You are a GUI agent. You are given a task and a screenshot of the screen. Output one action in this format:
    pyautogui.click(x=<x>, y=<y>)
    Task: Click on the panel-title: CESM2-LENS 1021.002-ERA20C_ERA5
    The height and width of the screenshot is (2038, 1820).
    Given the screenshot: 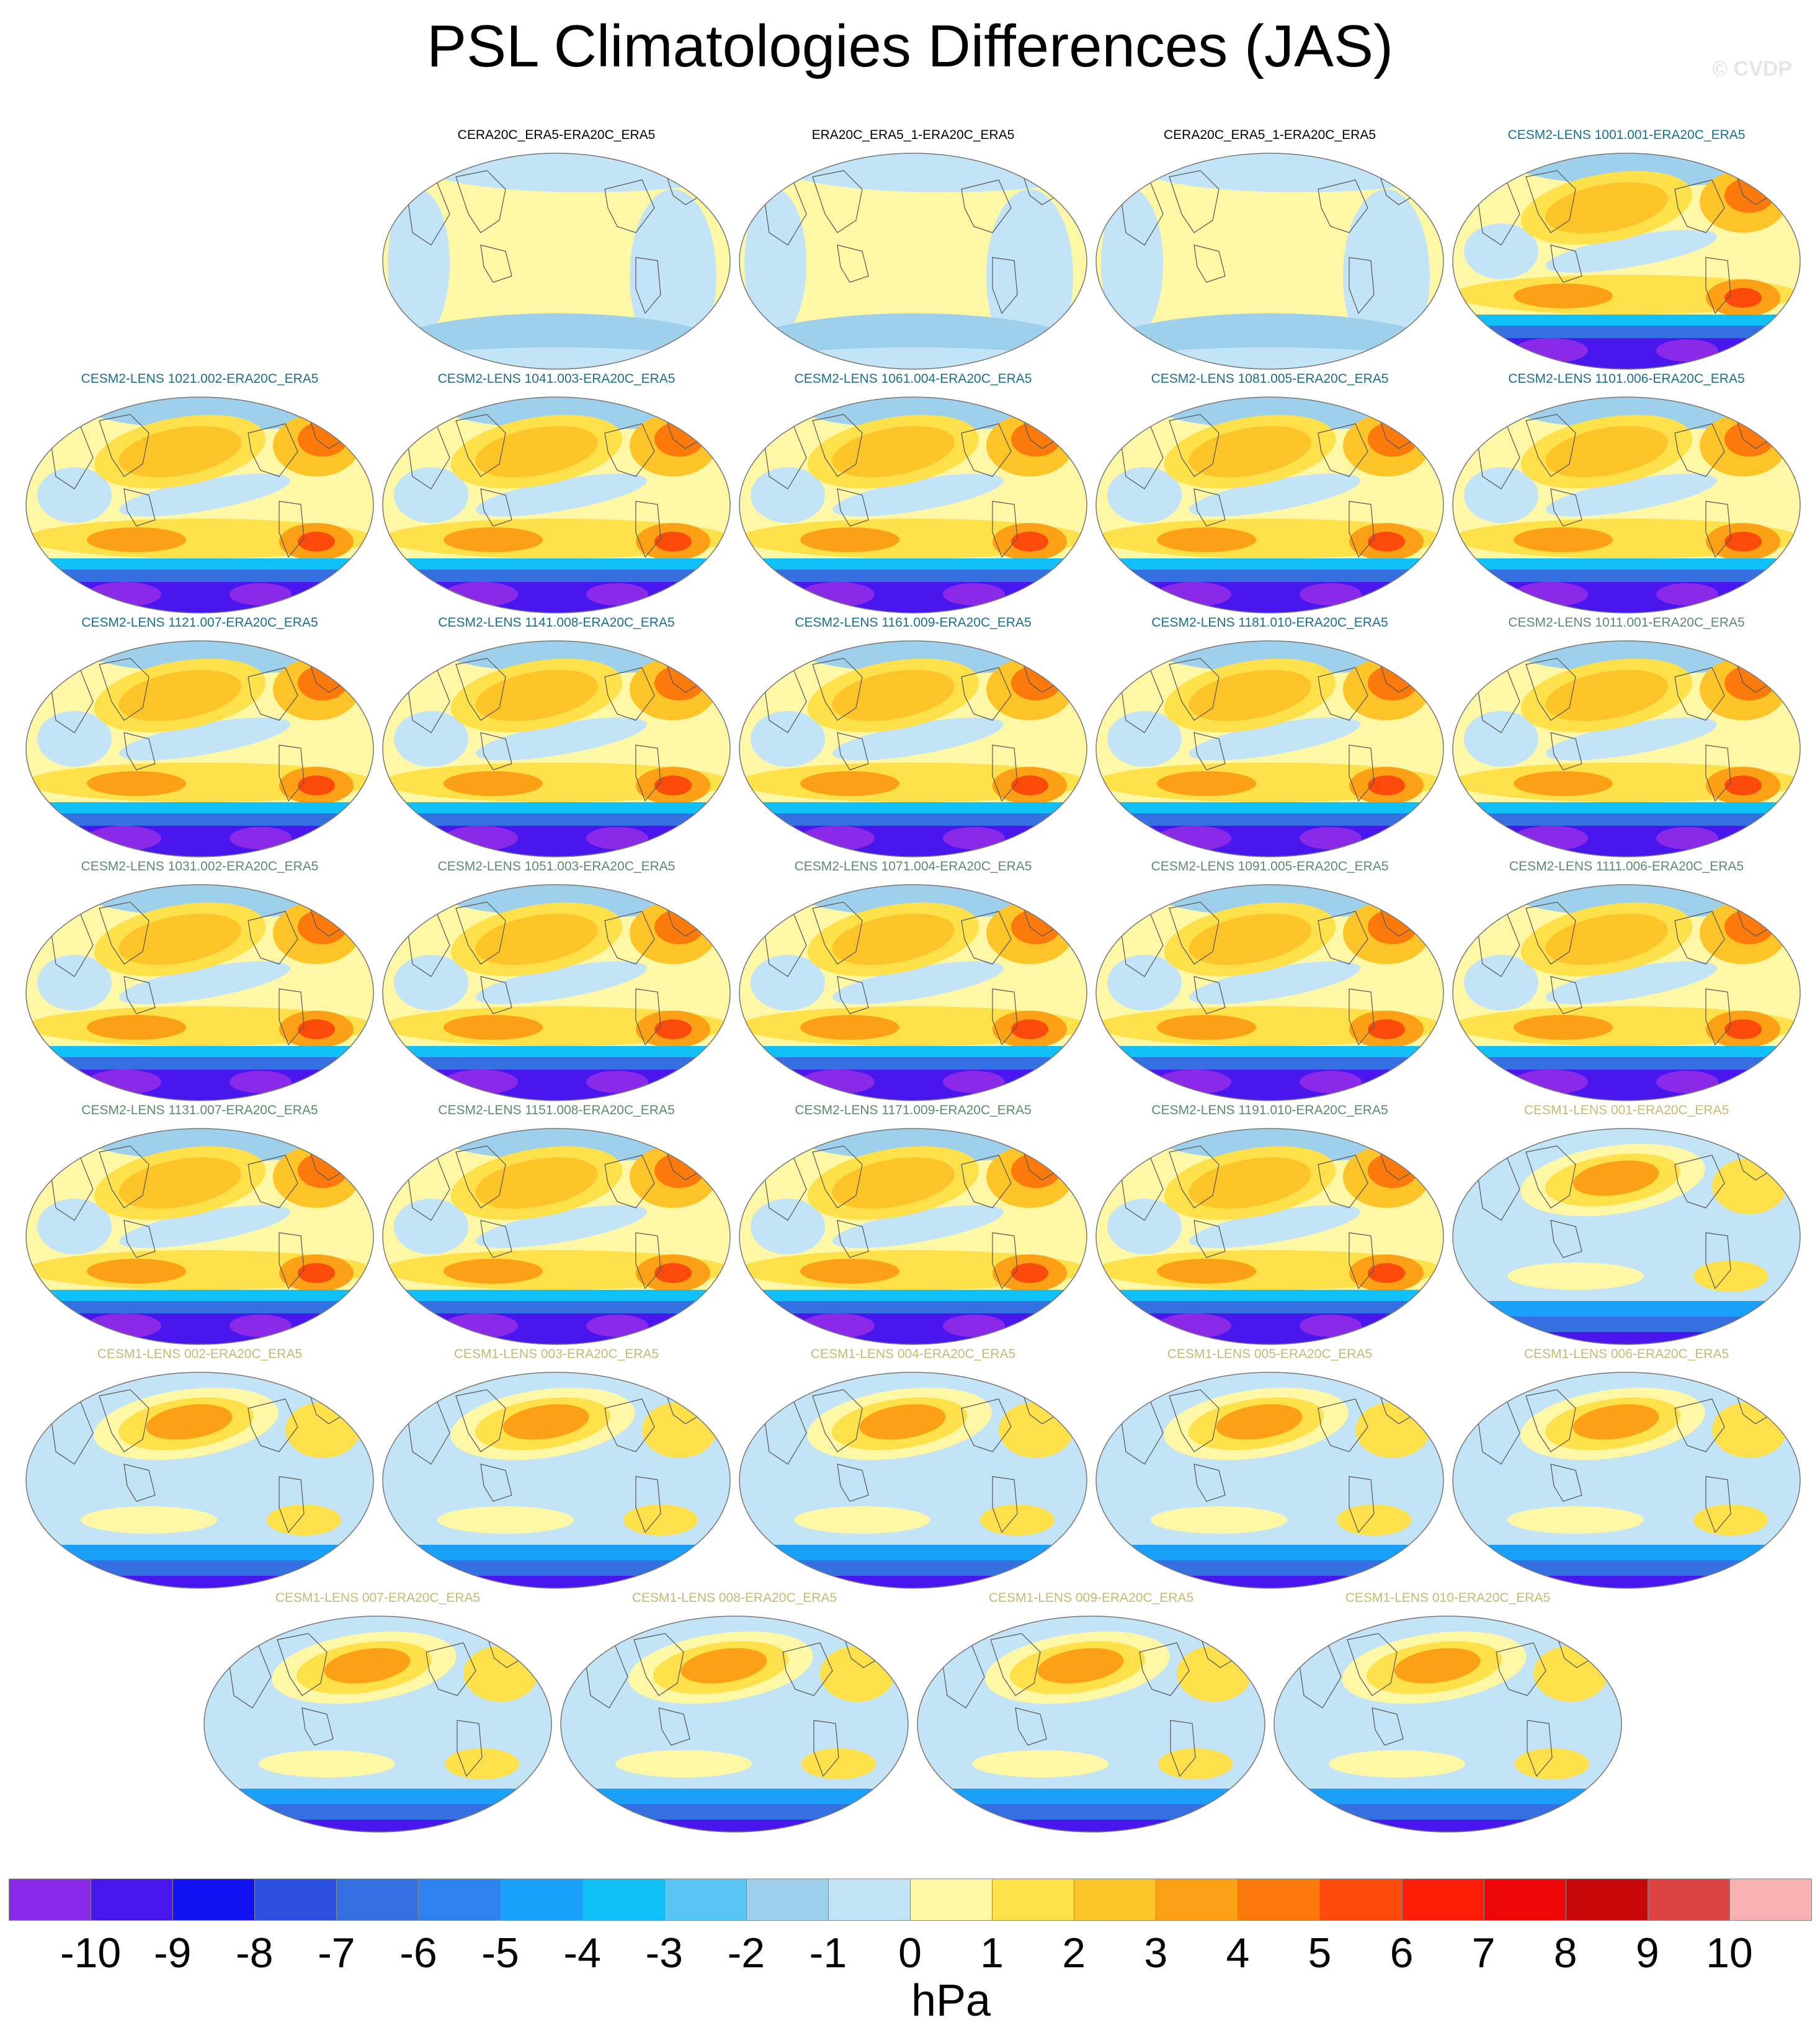 What is the action you would take?
    pyautogui.click(x=200, y=379)
    